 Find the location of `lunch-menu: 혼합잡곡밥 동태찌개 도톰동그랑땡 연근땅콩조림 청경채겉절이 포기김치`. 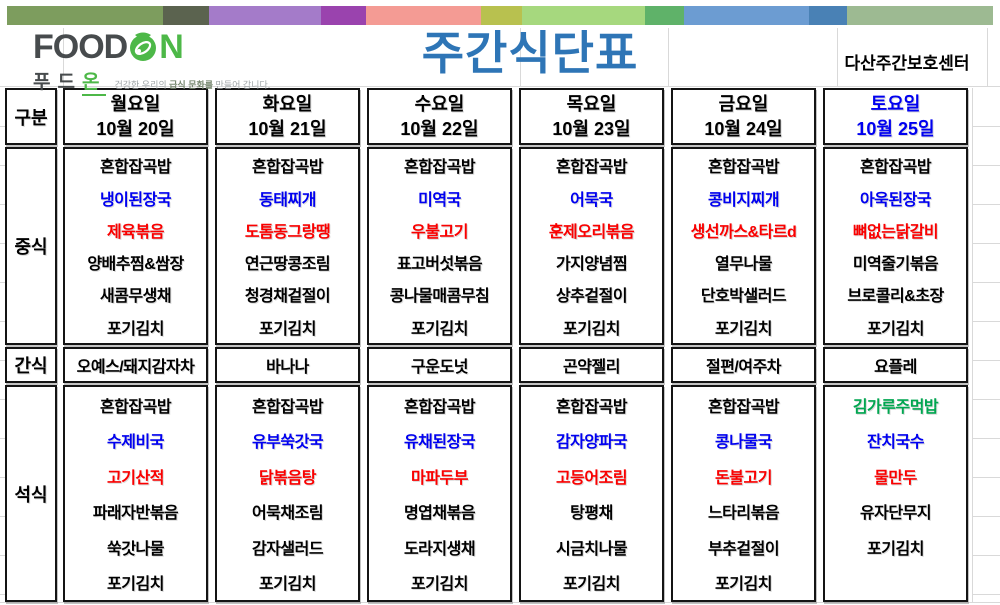

lunch-menu: 혼합잡곡밥 동태찌개 도톰동그랑땡 연근땅콩조림 청경채겉절이 포기김치 is located at coordinates (287, 246).